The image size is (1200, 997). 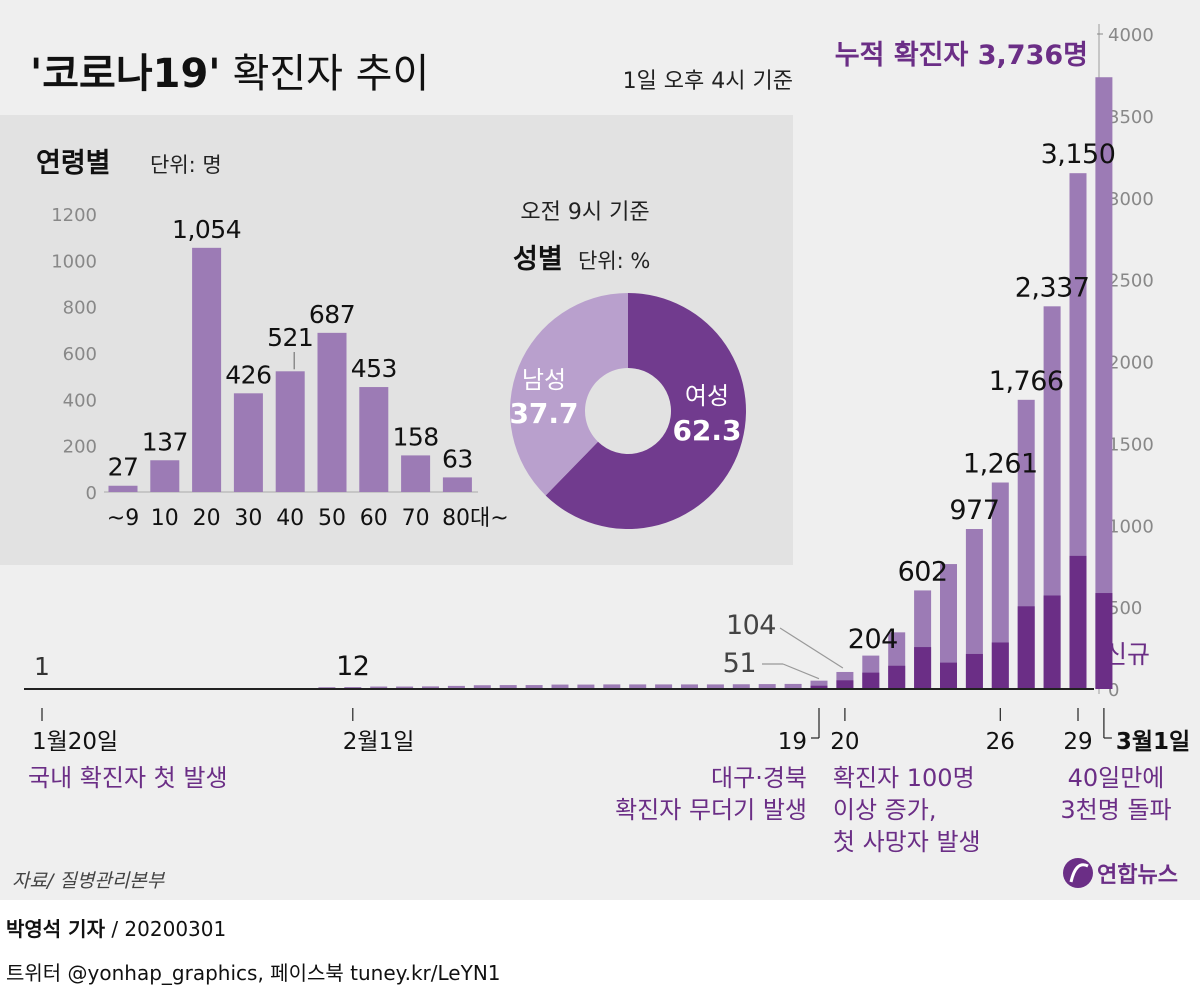 What do you see at coordinates (1026, 381) in the screenshot?
I see `bar-value-label: 1,766` at bounding box center [1026, 381].